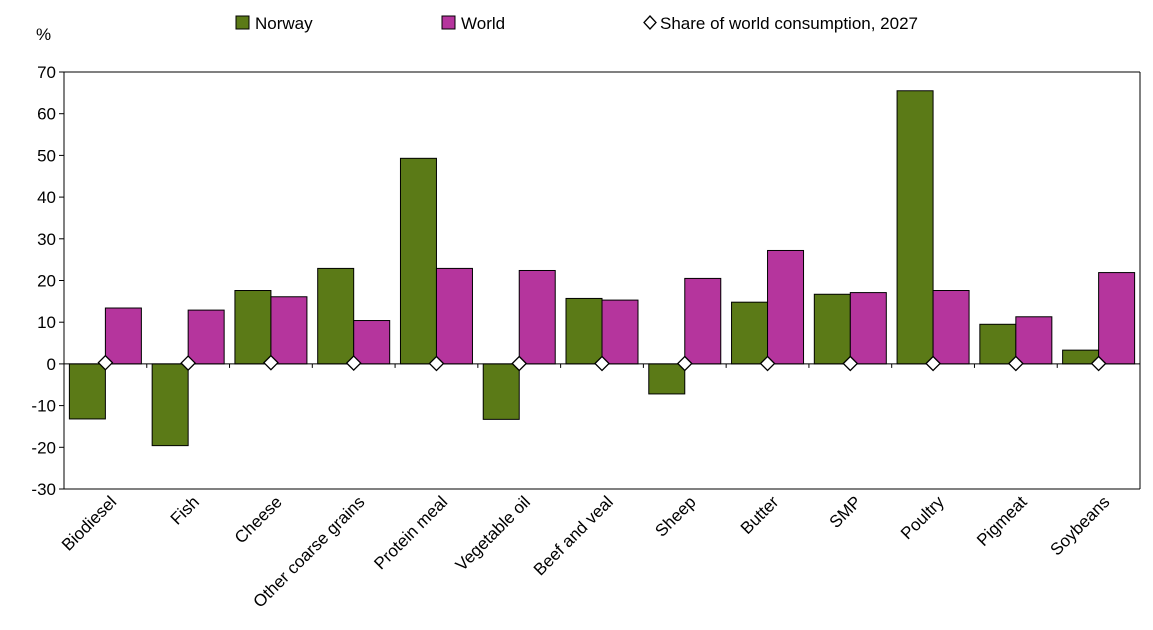  Describe the element at coordinates (675, 516) in the screenshot. I see `x-category-label: Sheep` at that location.